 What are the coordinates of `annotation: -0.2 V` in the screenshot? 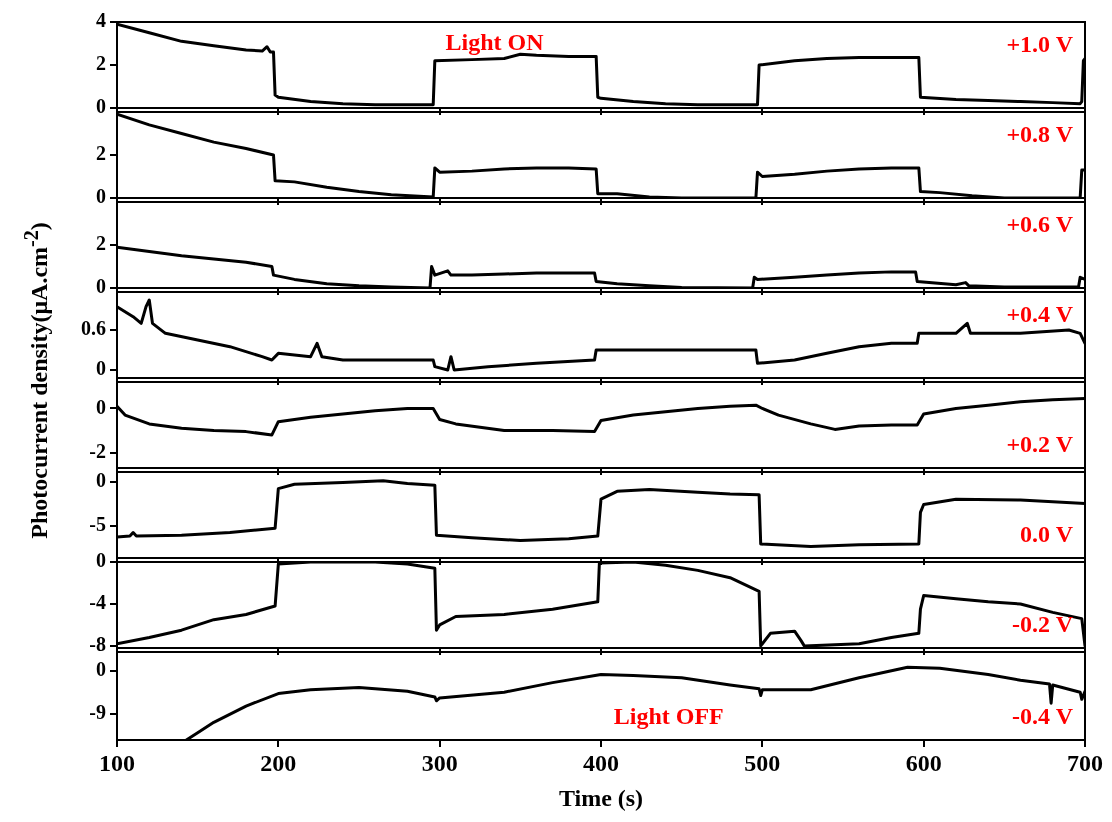 It's located at (1043, 624).